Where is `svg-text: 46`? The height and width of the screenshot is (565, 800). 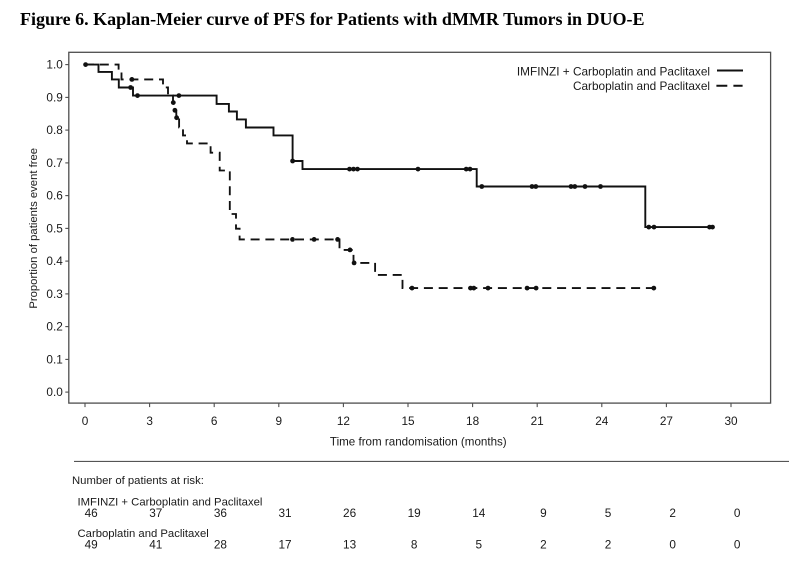
svg-text: 46 is located at coordinates (92, 513).